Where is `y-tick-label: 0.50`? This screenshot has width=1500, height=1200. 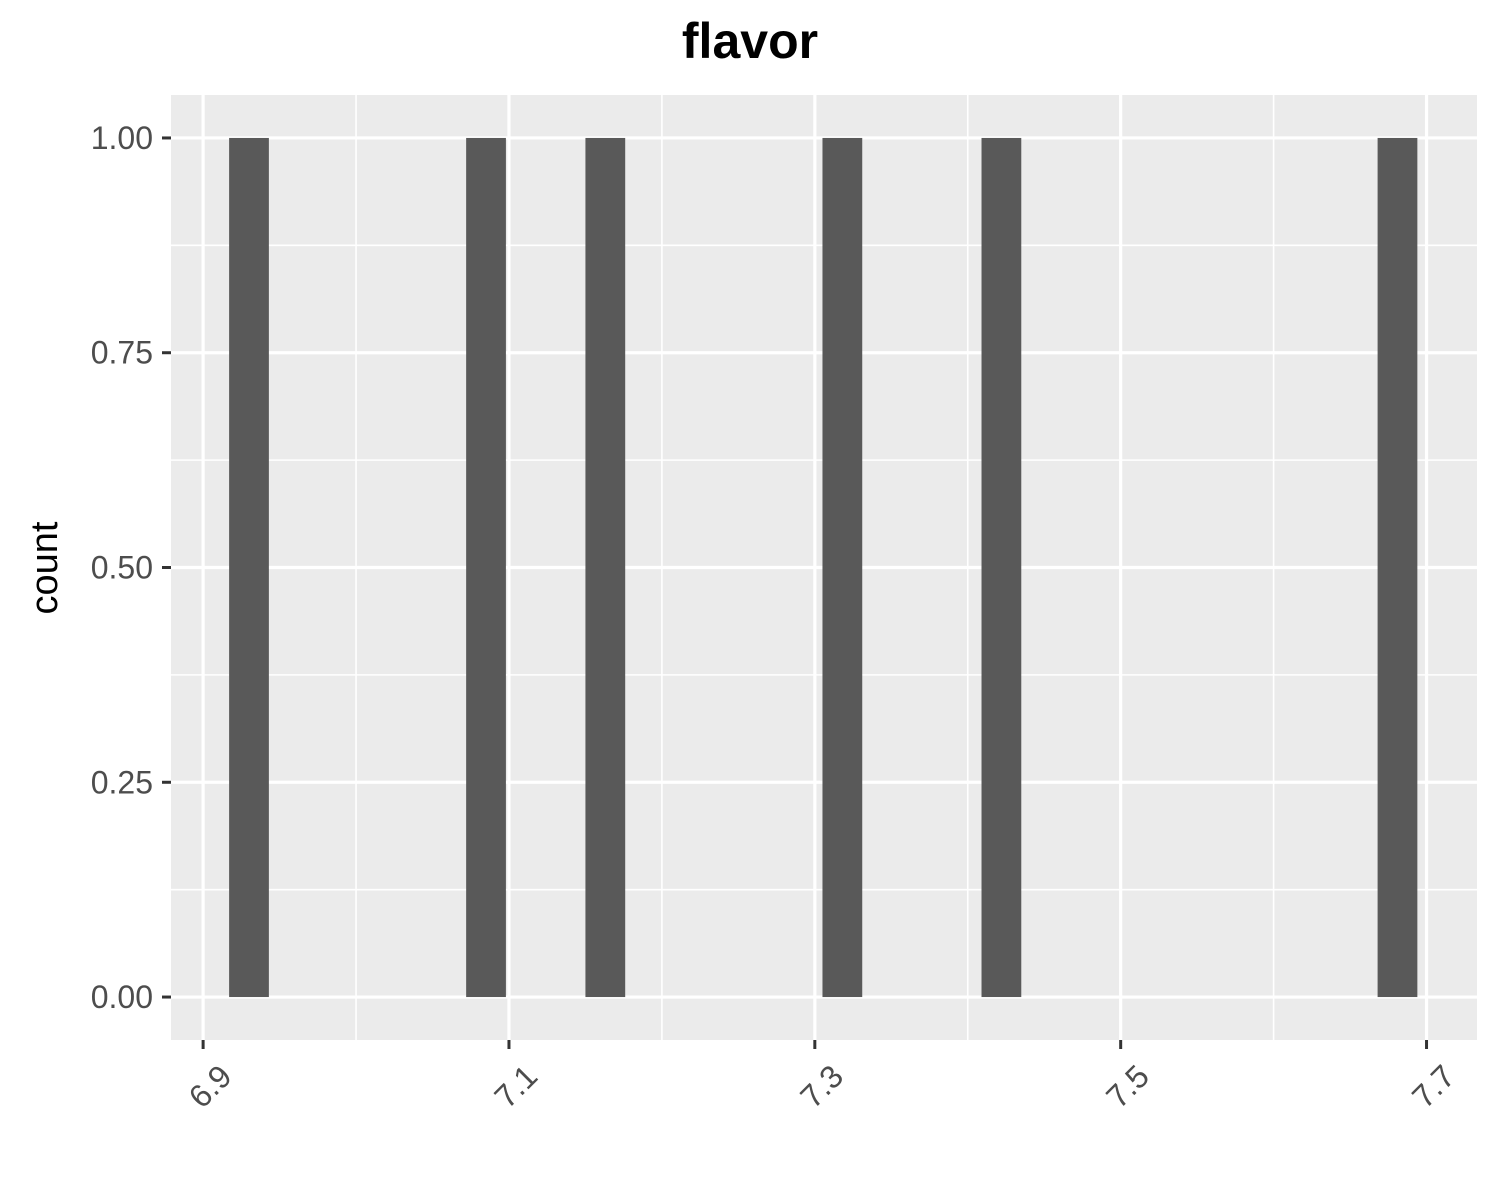
y-tick-label: 0.50 is located at coordinates (122, 568).